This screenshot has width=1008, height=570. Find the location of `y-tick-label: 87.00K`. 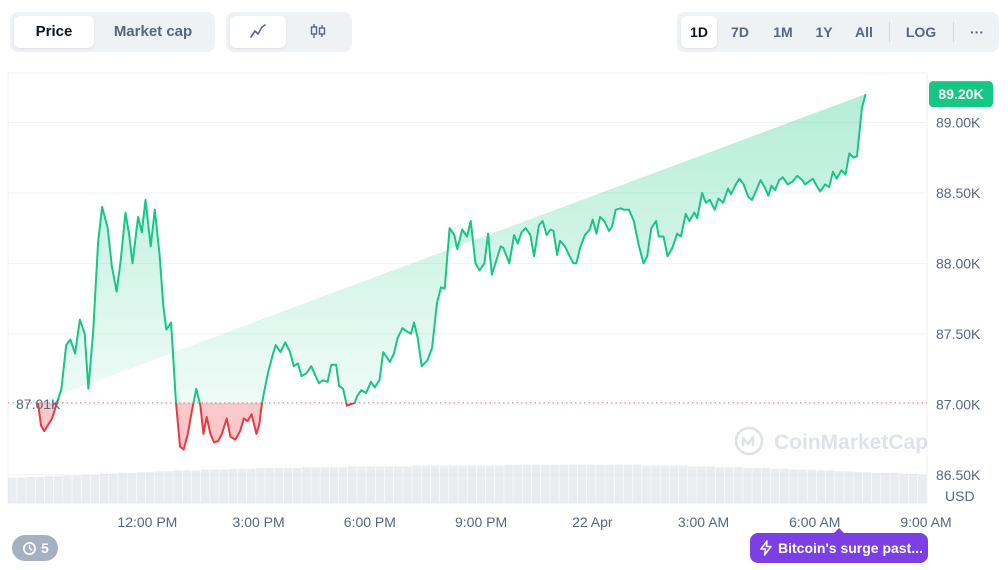

y-tick-label: 87.00K is located at coordinates (958, 404).